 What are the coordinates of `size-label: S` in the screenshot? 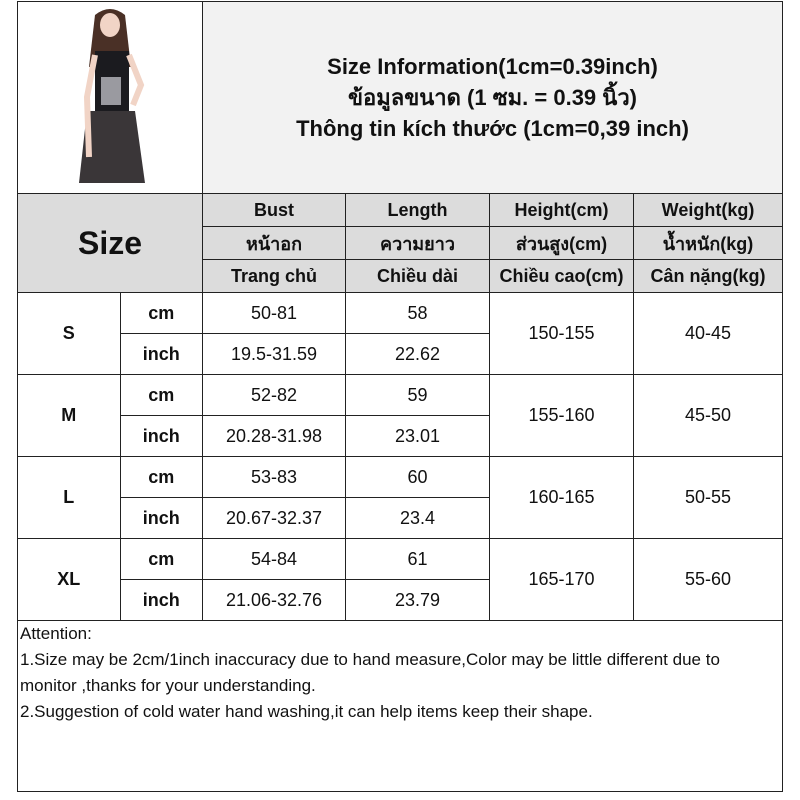 It's located at (69, 333).